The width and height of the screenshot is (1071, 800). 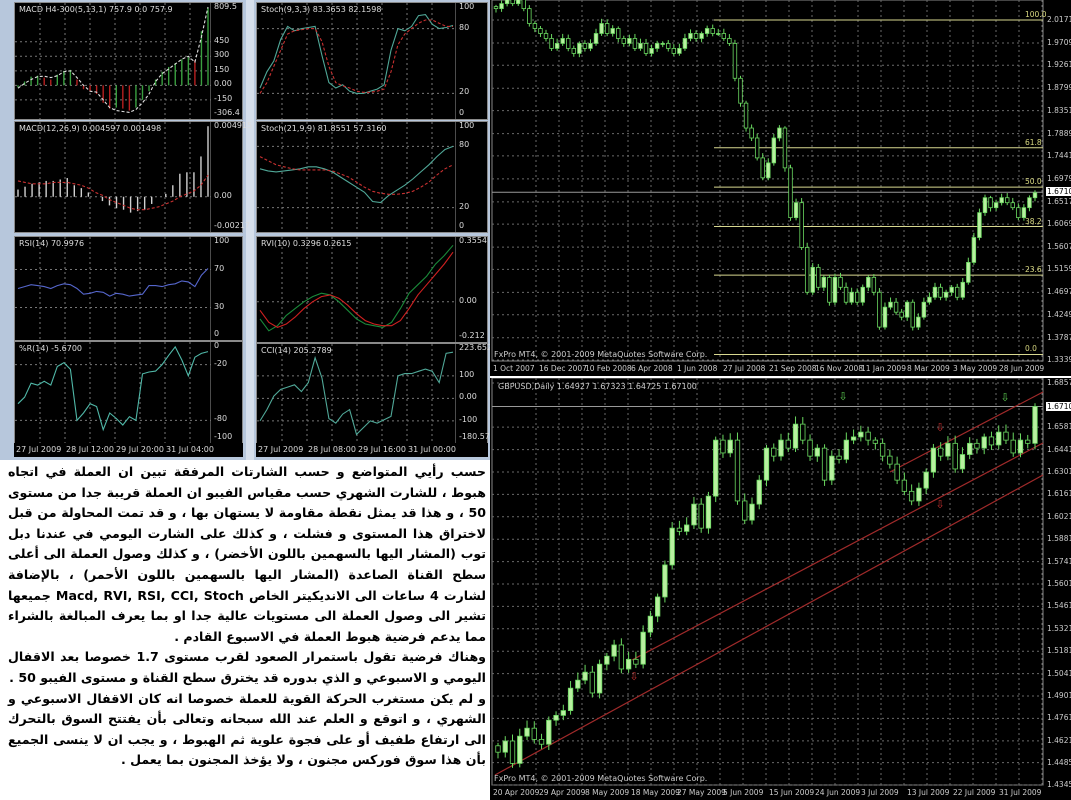 I want to click on price-label: 1.63010, so click(x=1059, y=471).